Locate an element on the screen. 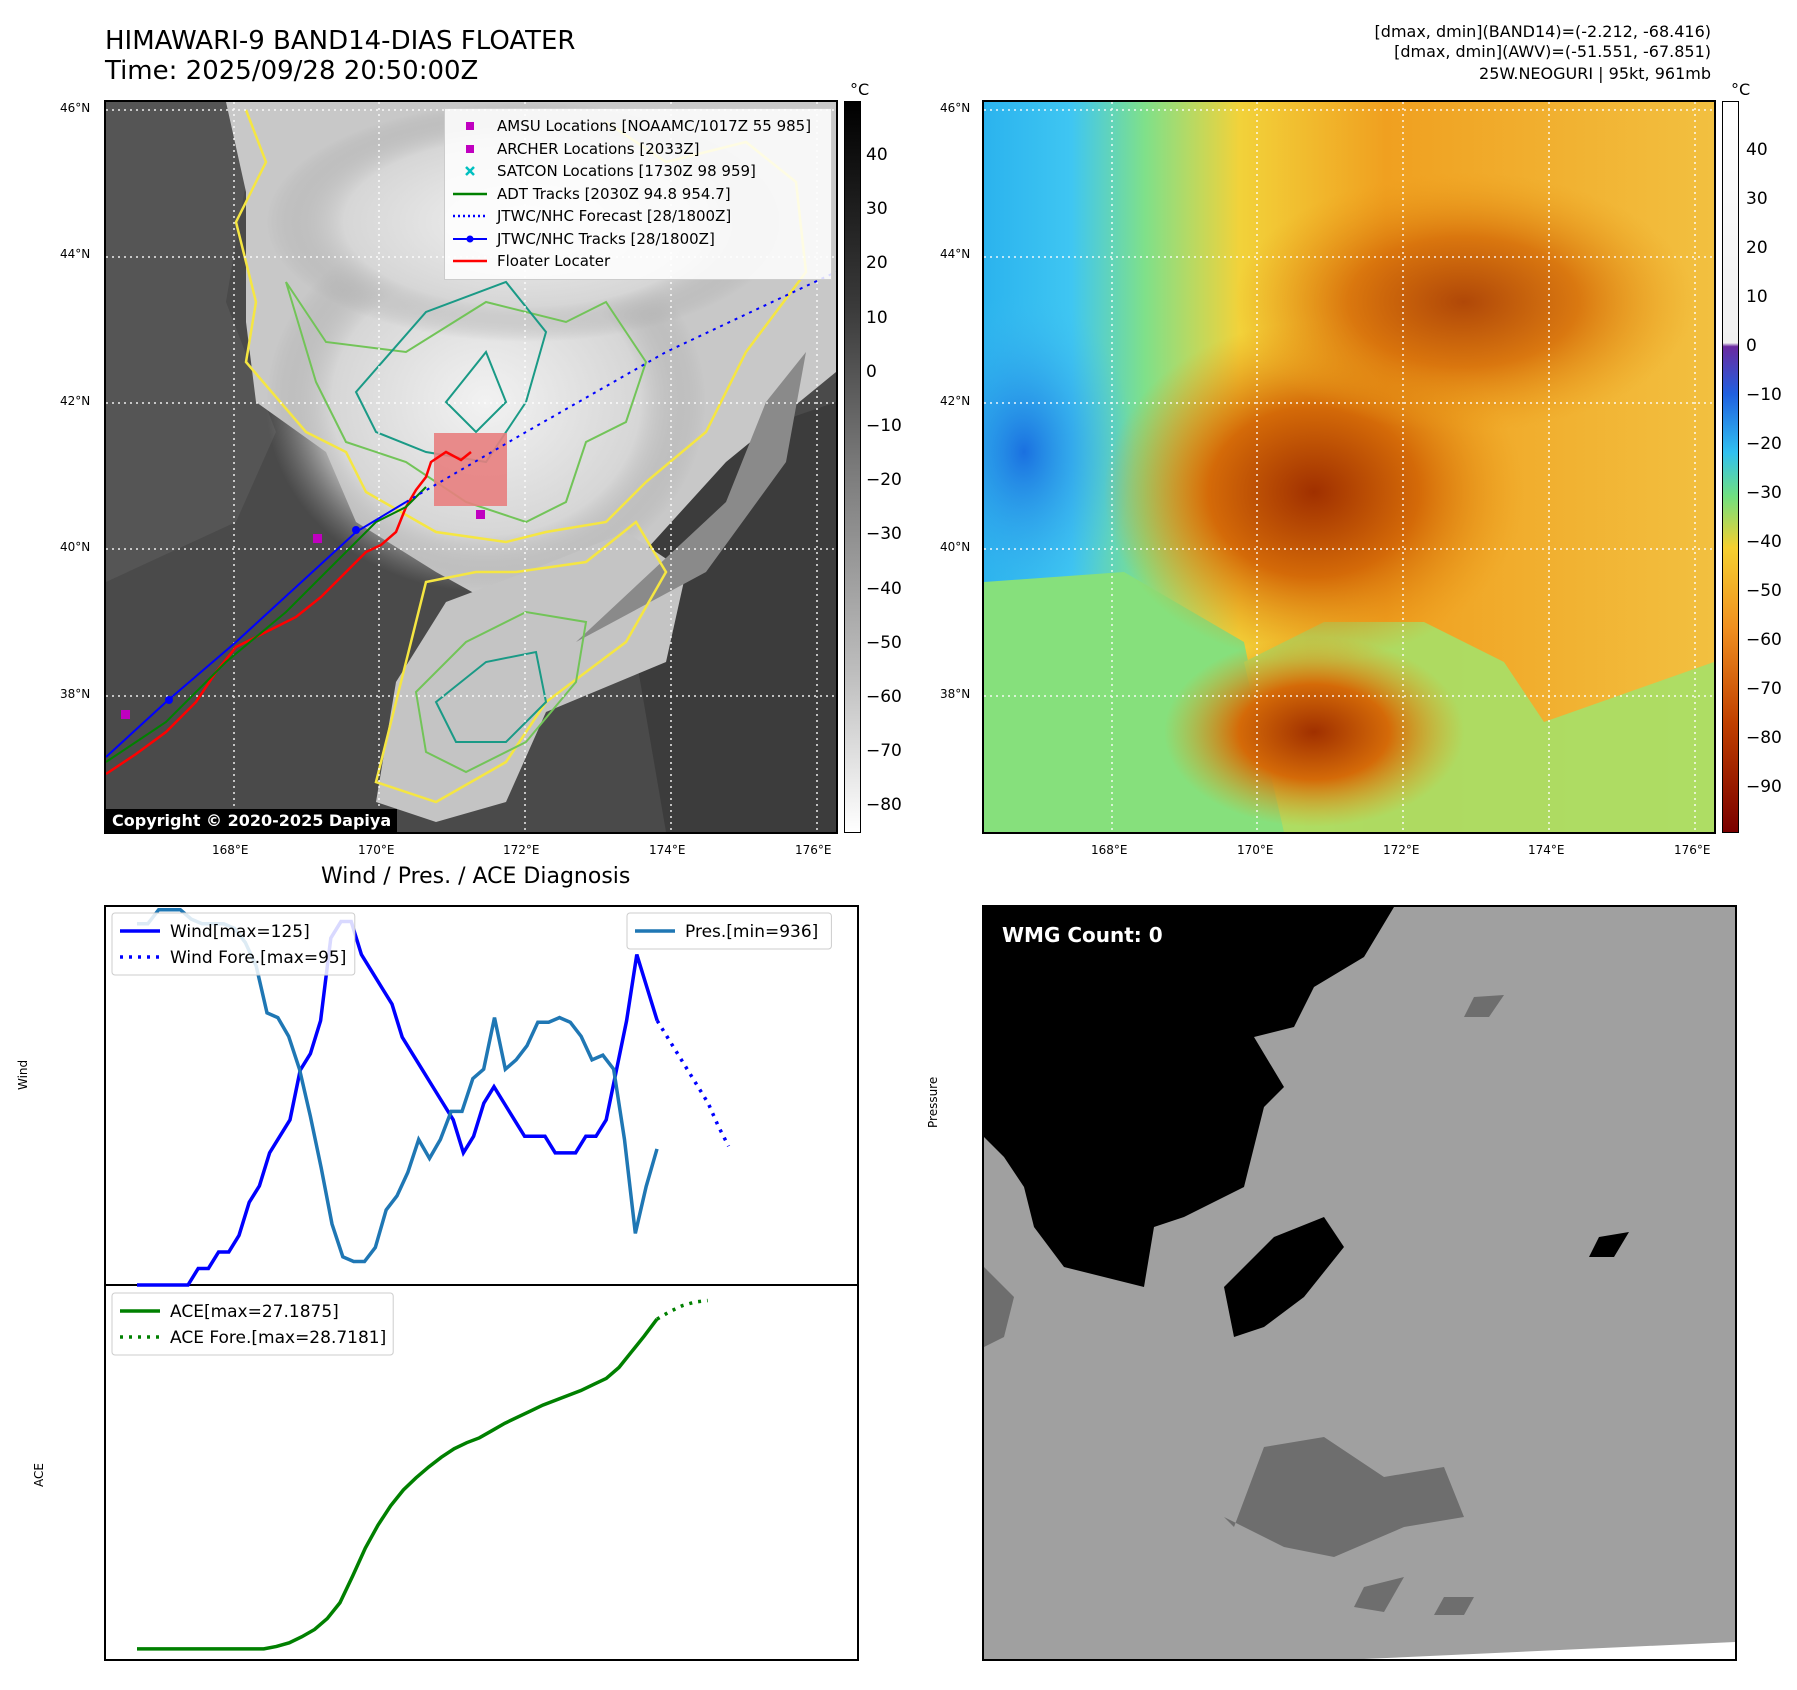 The width and height of the screenshot is (1797, 1690). legend-item: ARCHER Locations [2033Z] is located at coordinates (638, 149).